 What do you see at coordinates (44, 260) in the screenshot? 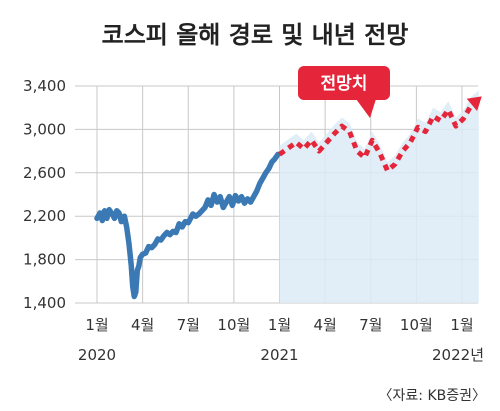
I see `y-tick-label: 1,800` at bounding box center [44, 260].